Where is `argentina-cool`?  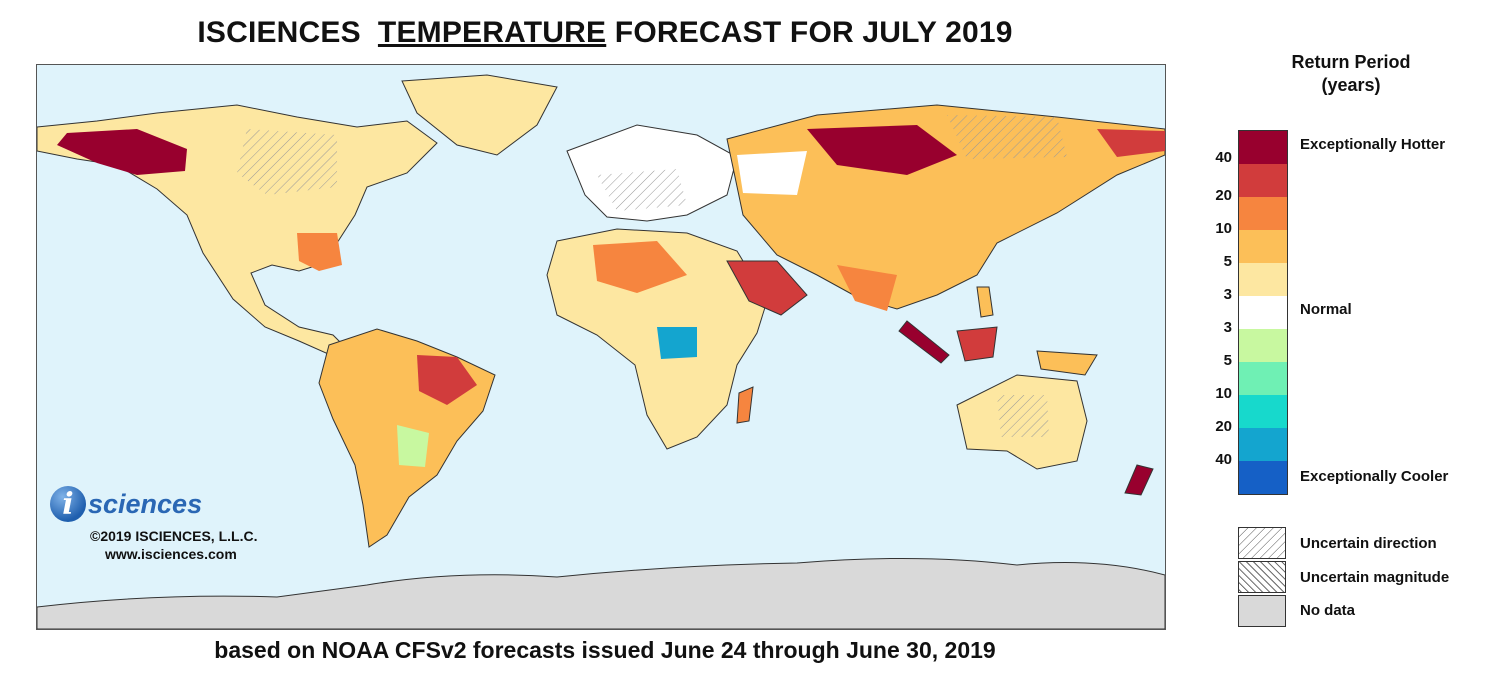 argentina-cool is located at coordinates (413, 446).